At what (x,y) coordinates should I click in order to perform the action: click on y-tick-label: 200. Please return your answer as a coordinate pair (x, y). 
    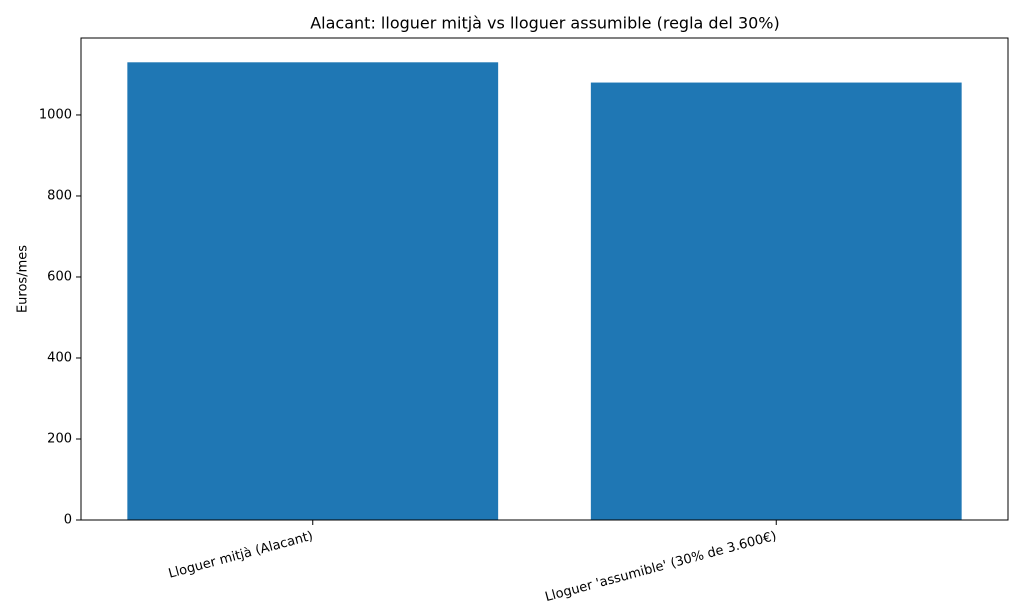
    Looking at the image, I should click on (59, 438).